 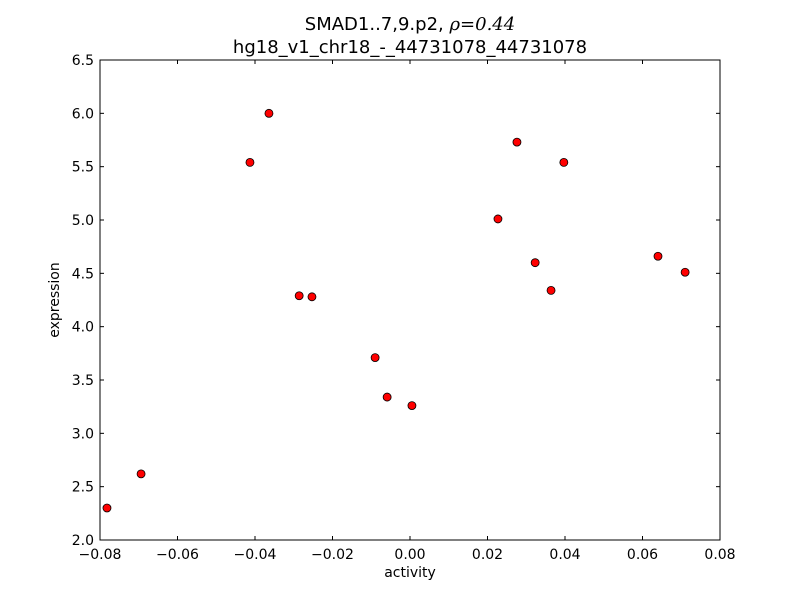 I want to click on x-tick-label: 0.06, so click(x=642, y=555).